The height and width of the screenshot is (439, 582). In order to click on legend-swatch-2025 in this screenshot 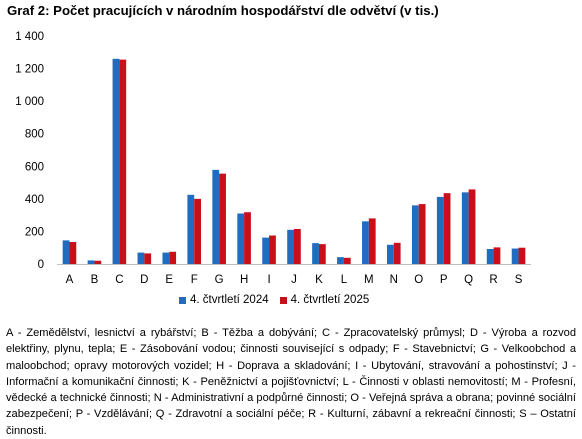, I will do `click(283, 300)`.